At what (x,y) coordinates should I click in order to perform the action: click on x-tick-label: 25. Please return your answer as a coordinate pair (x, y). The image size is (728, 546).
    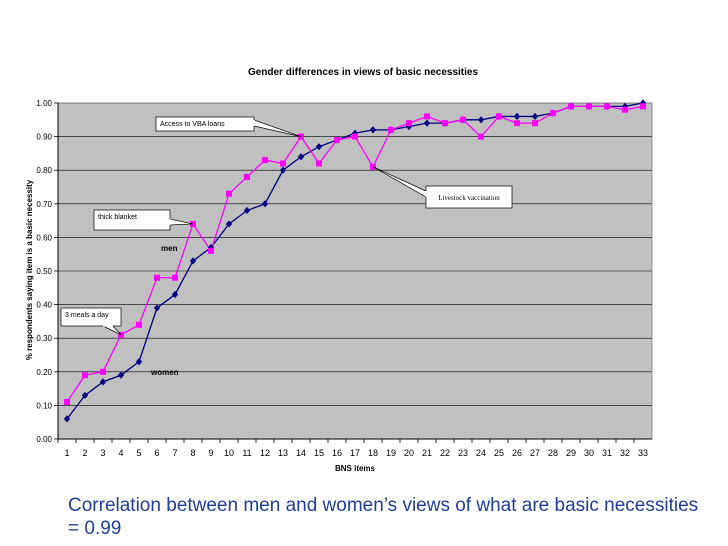
    Looking at the image, I should click on (499, 453).